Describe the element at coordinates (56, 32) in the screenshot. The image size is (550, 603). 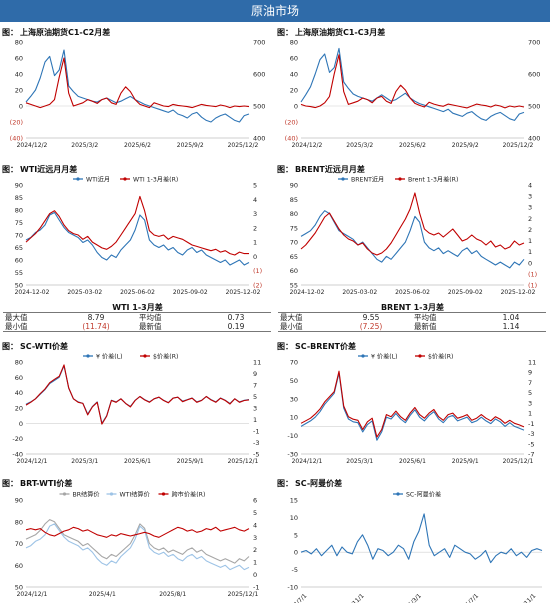
I see `panel-title-sc-c1c2: 图： 上海原油期货C1-C2月差` at that location.